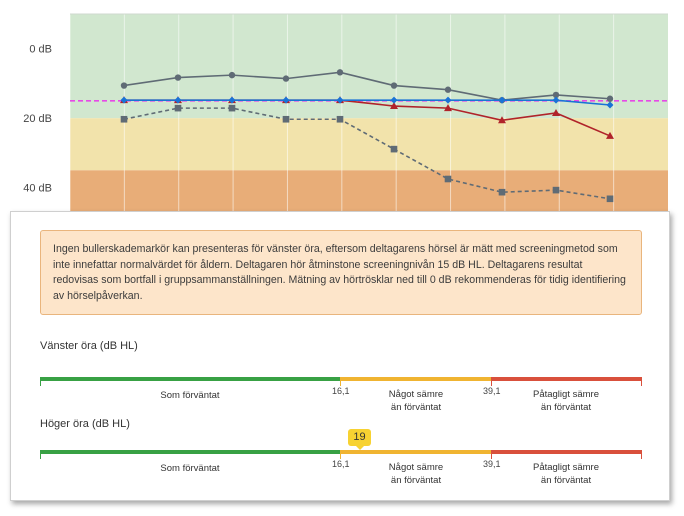  I want to click on series-line-blue-diamonds, so click(367, 102).